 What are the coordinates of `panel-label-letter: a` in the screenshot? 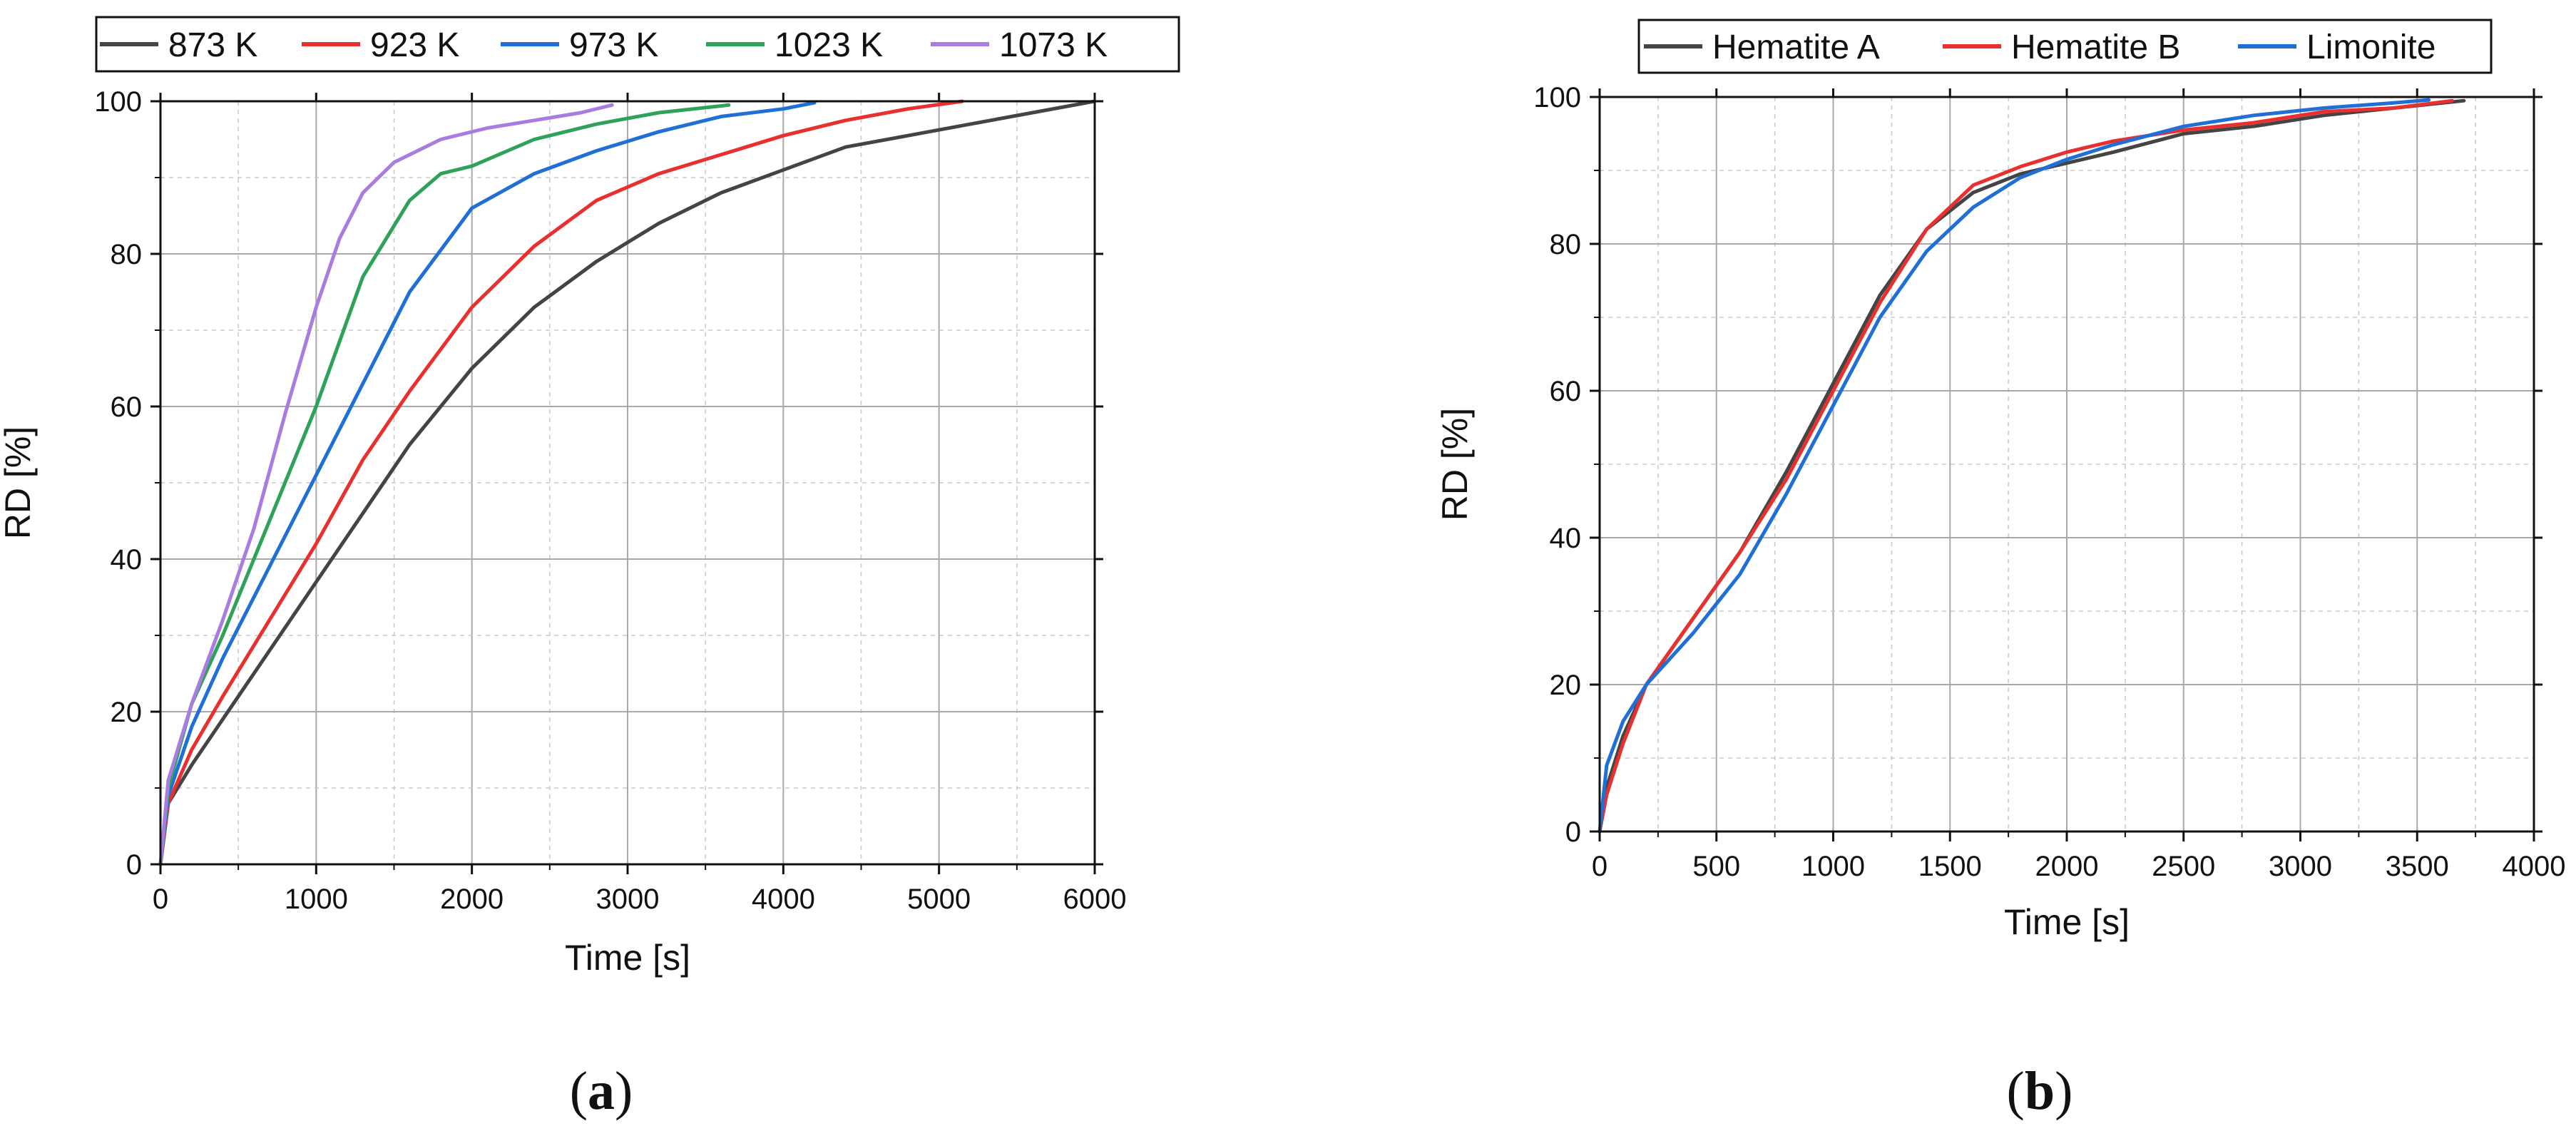 It's located at (601, 1091).